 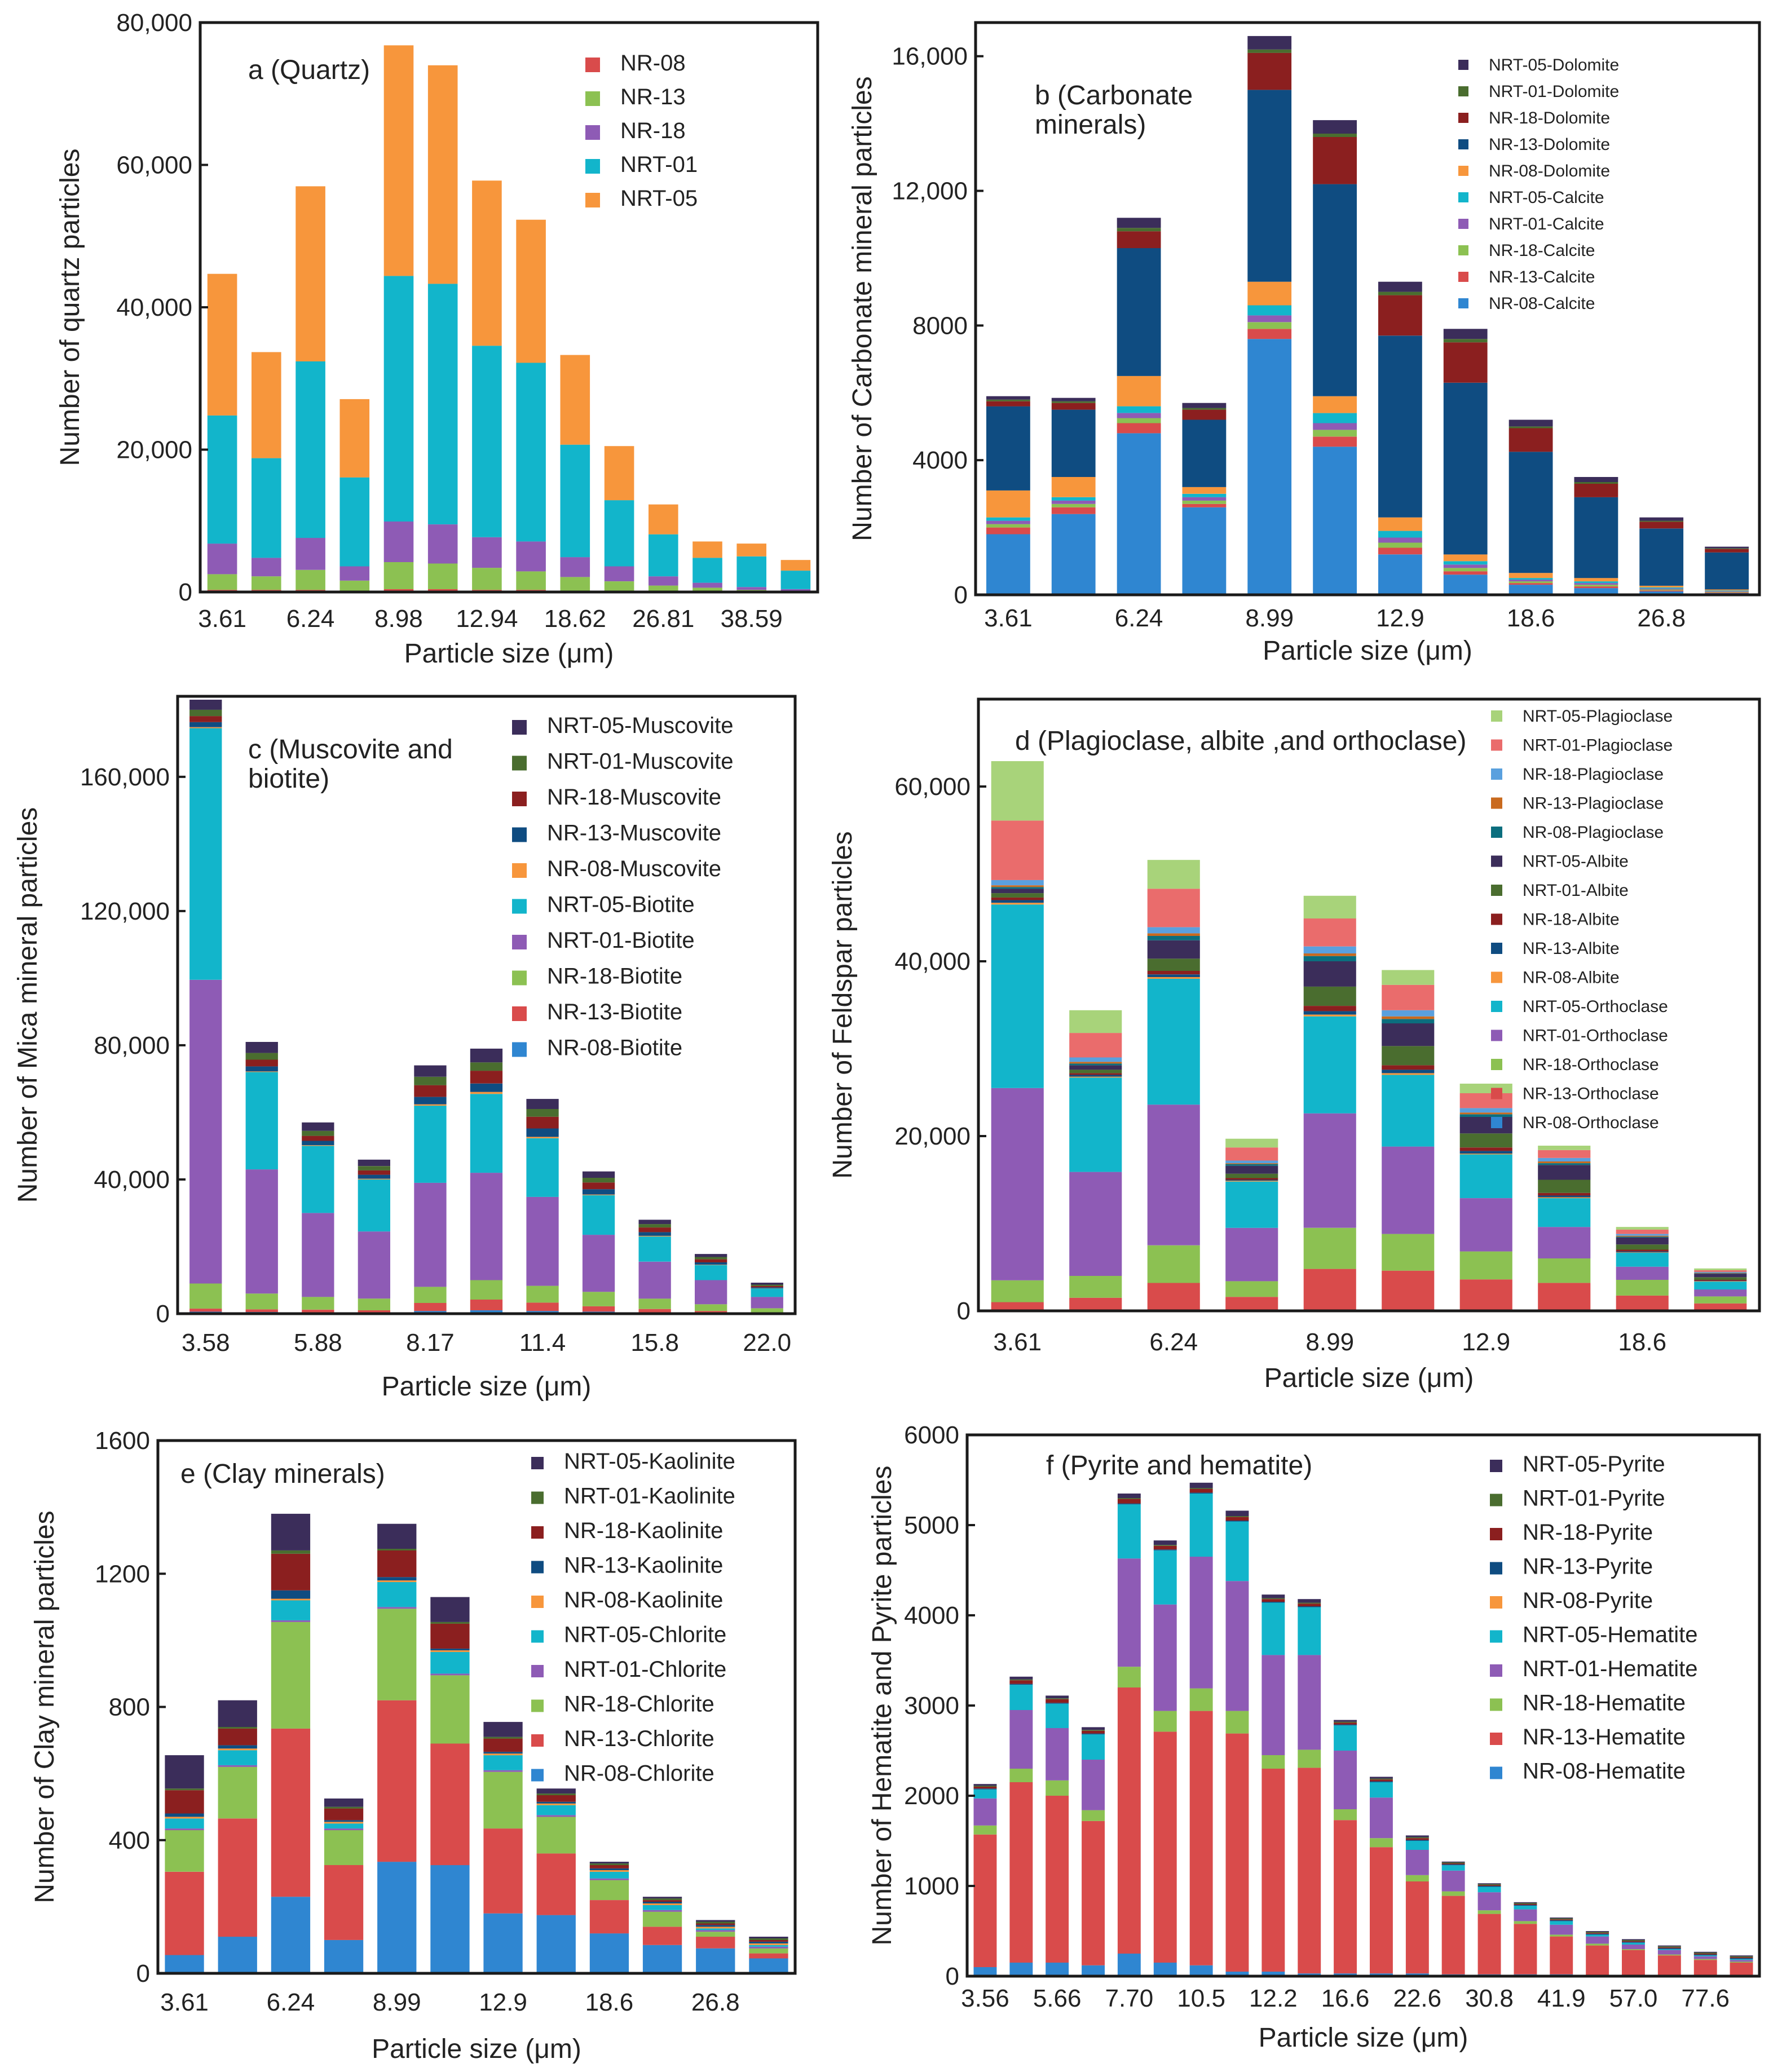 I want to click on x-tick-label-2-2: 5.88, so click(x=318, y=1343).